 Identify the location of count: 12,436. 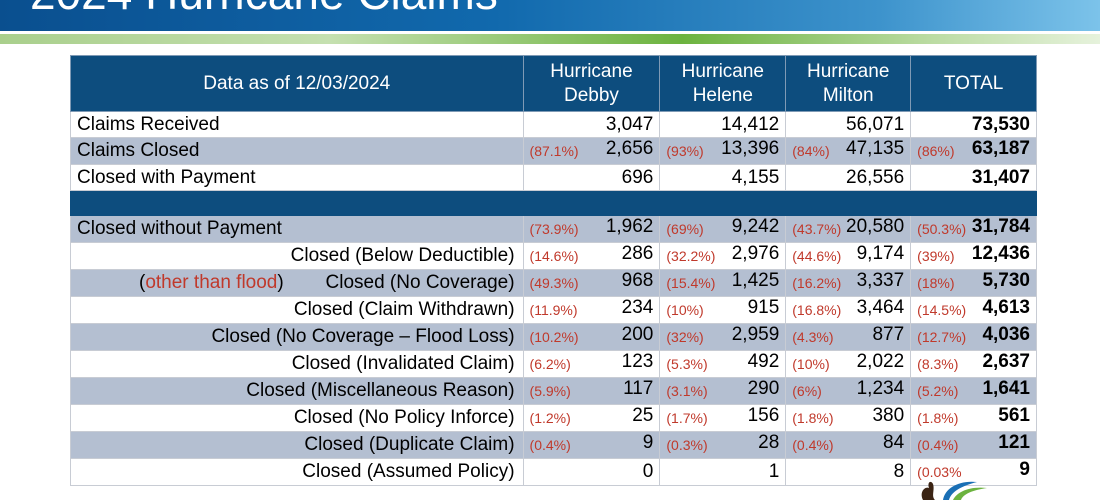
(1000, 253).